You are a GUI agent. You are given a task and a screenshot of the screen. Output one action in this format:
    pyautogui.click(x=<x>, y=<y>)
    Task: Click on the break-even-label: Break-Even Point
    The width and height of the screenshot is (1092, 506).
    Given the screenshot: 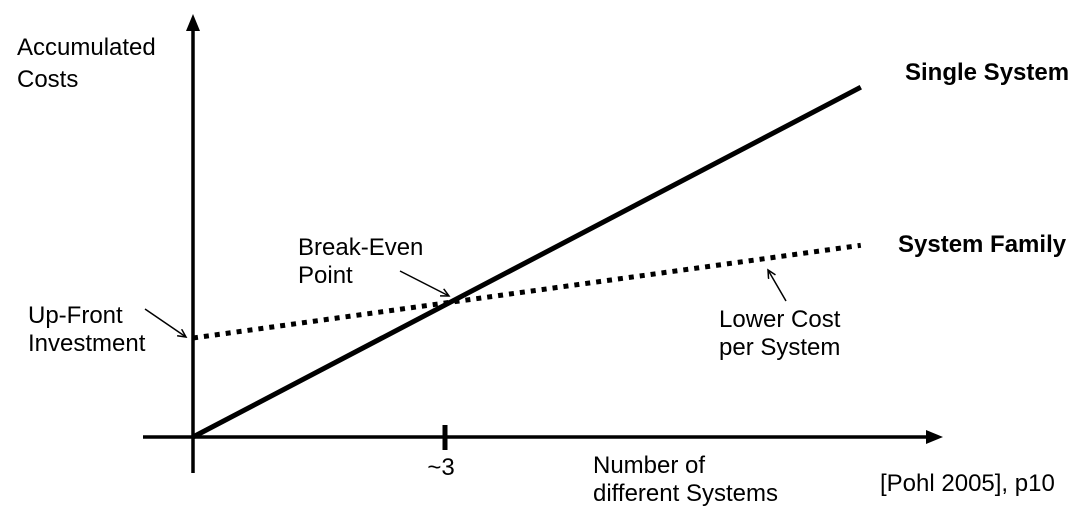 What is the action you would take?
    pyautogui.click(x=361, y=261)
    